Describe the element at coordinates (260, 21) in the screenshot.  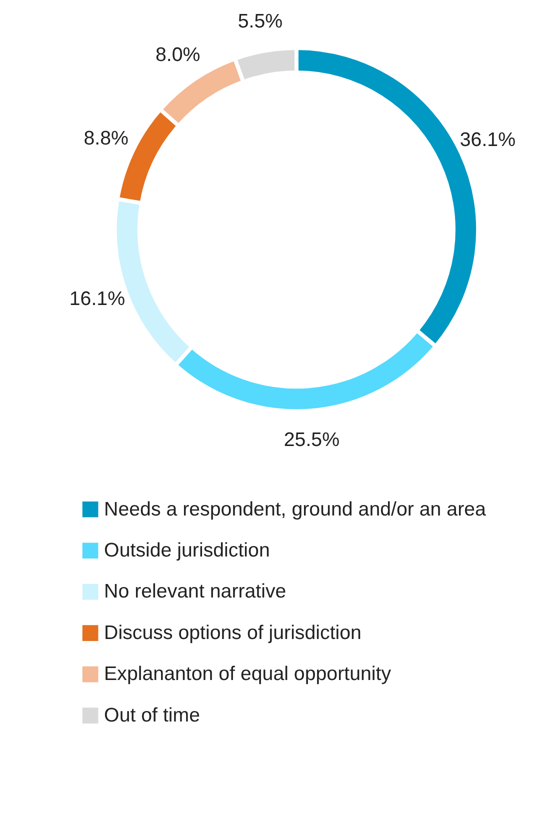
I see `data-label: 5.5%` at that location.